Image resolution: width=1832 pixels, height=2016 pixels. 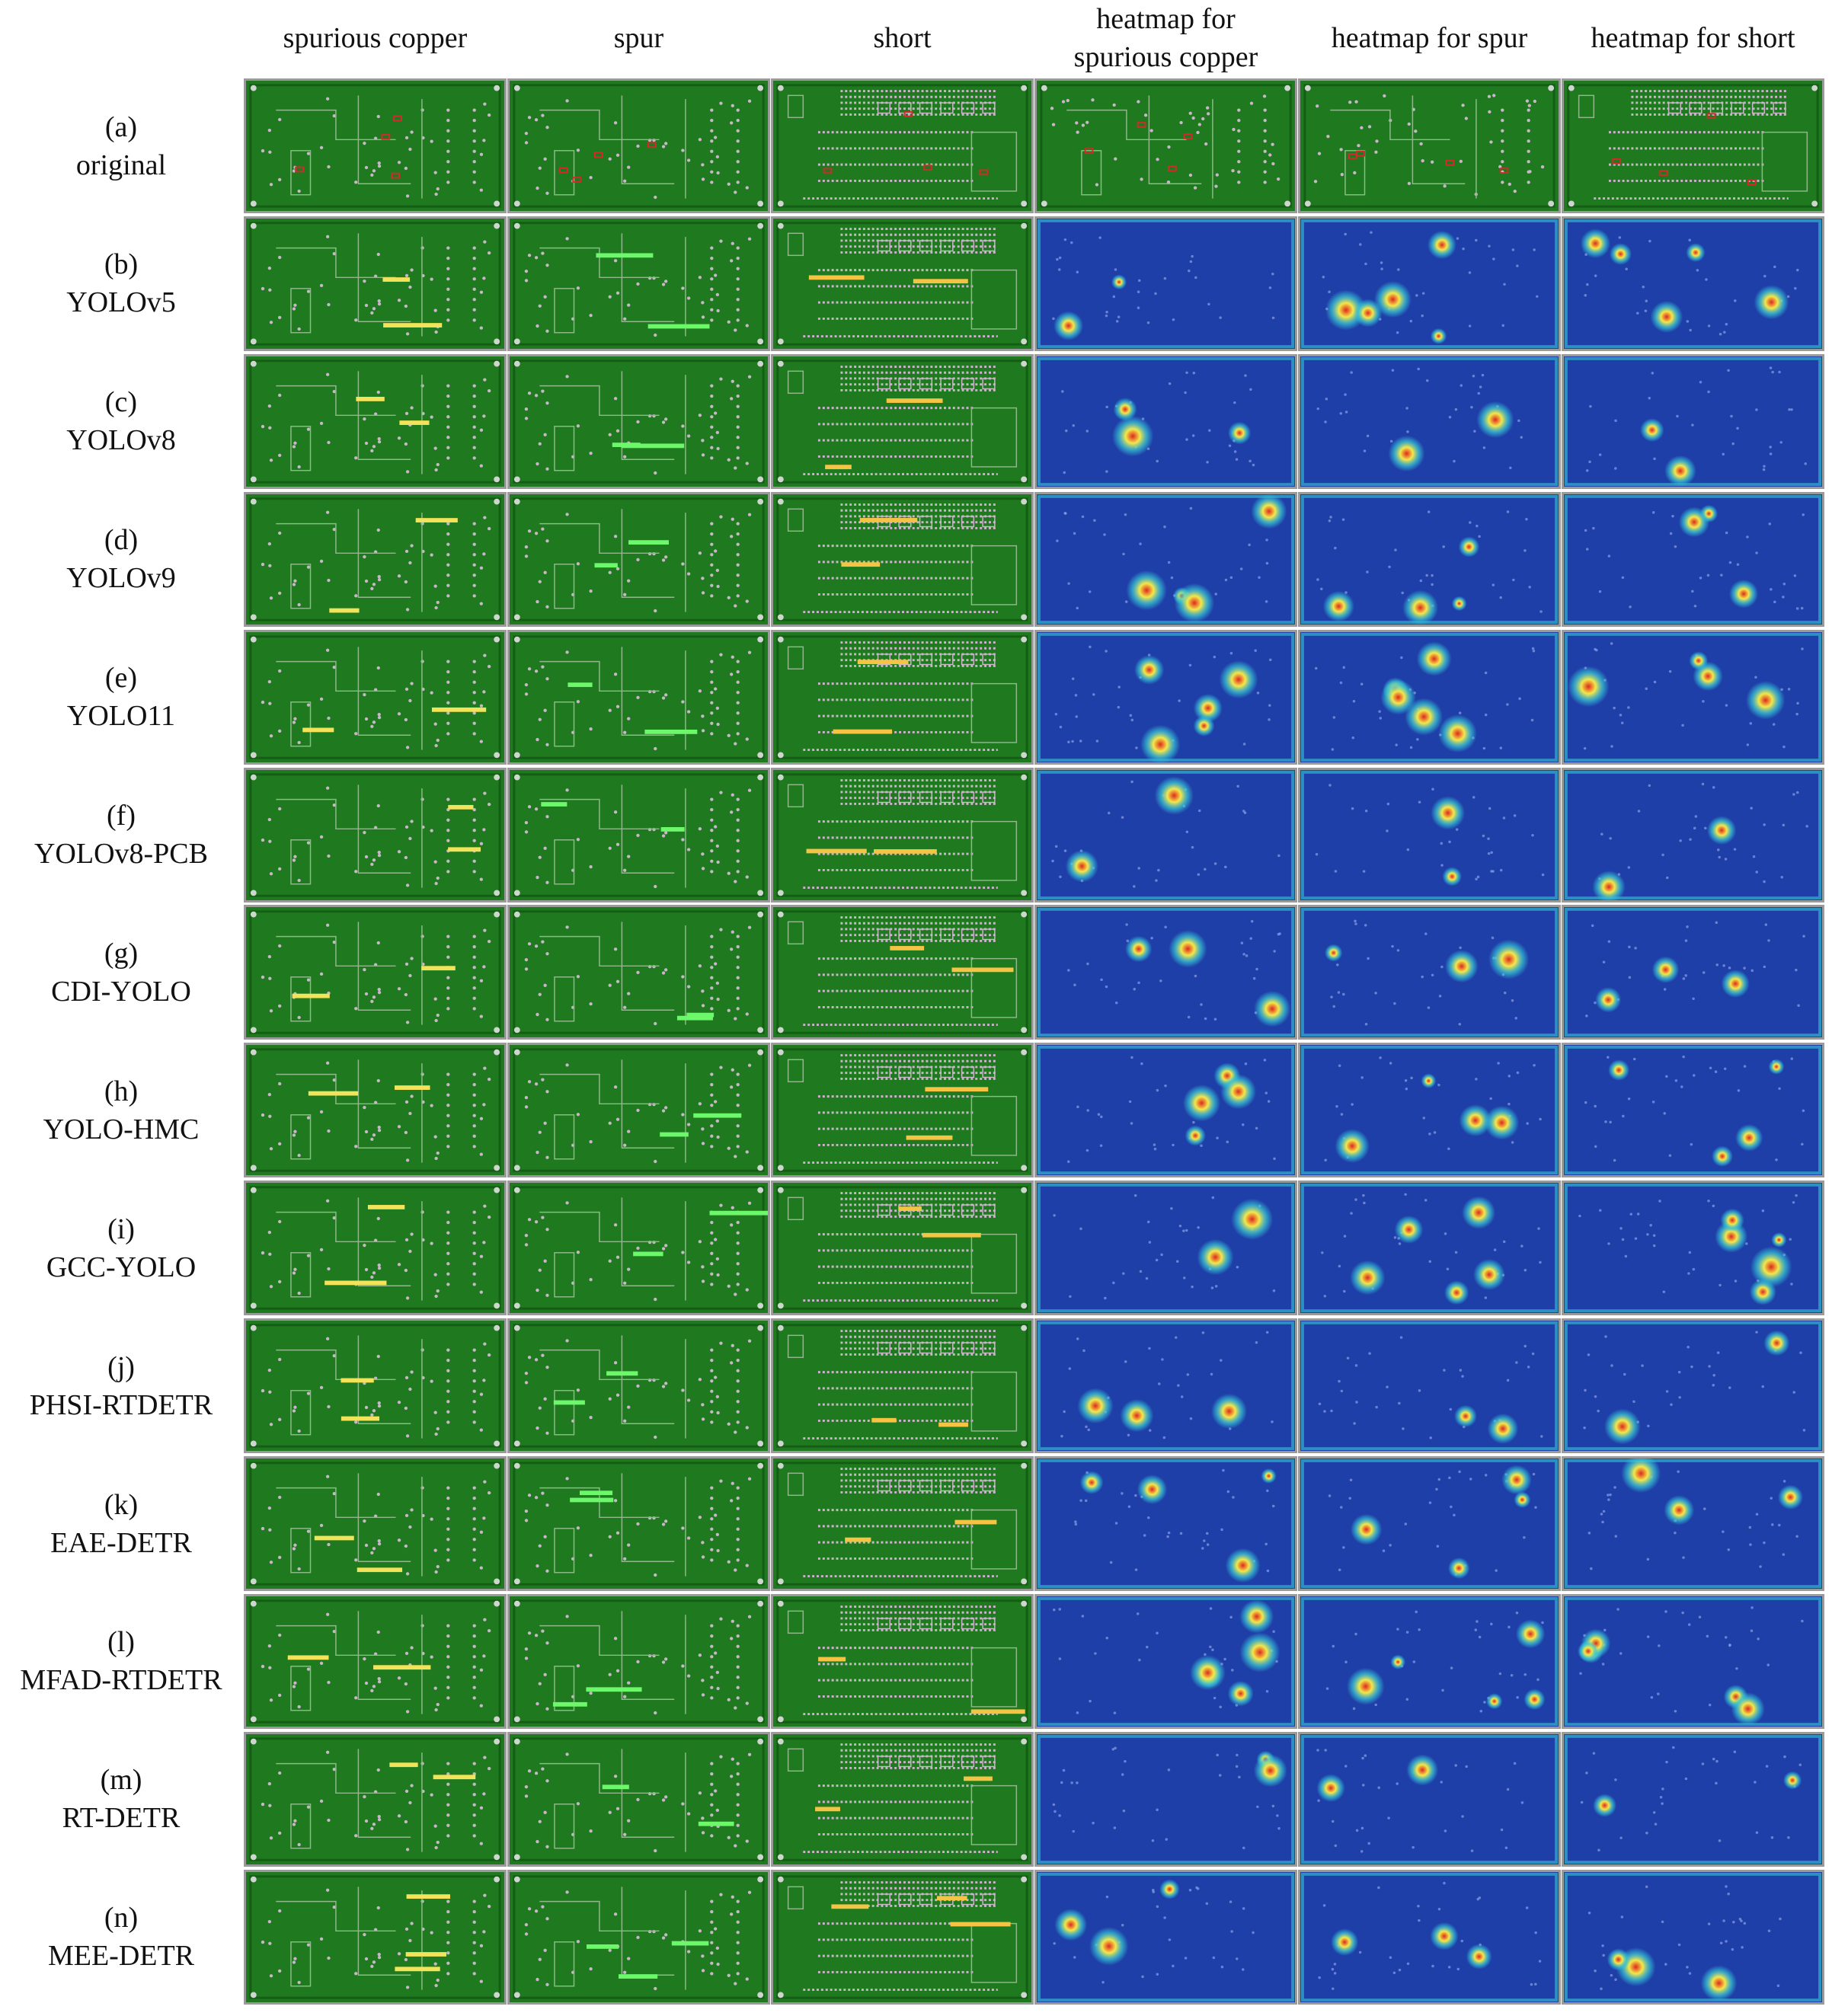 What do you see at coordinates (121, 1386) in the screenshot?
I see `row-label: (j) PHSI-RTDETR` at bounding box center [121, 1386].